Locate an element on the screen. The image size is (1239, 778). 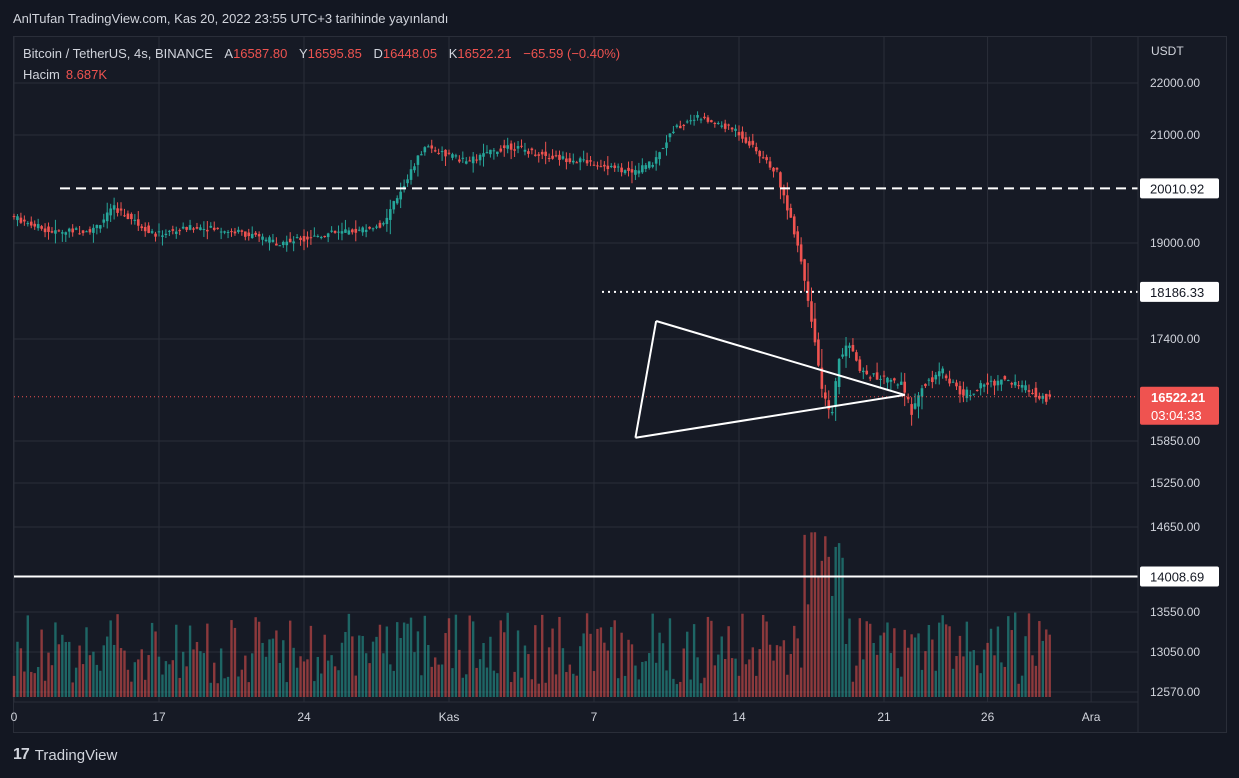
tradingview-logo-icon: 17 is located at coordinates (21, 754).